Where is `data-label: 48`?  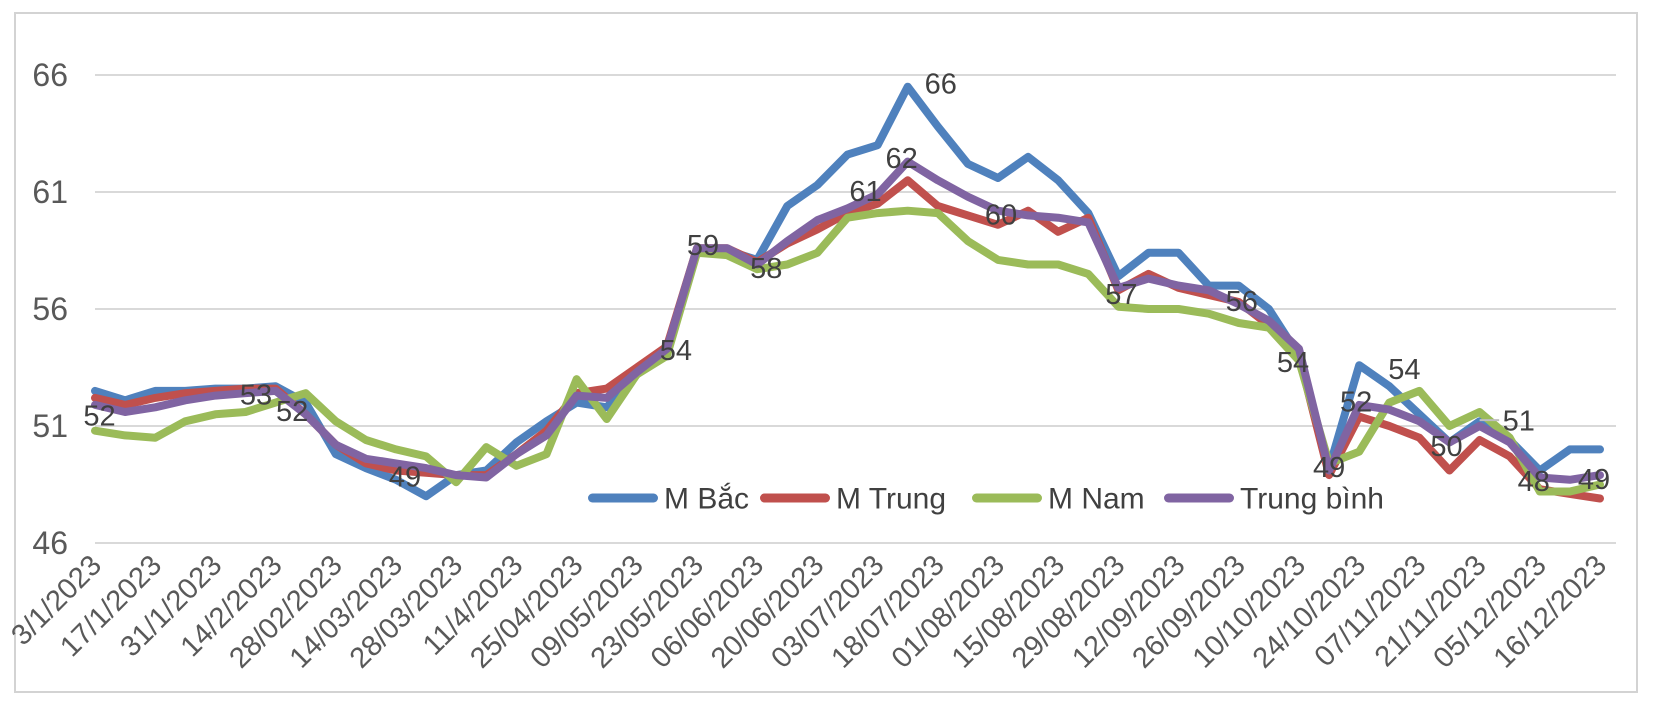
data-label: 48 is located at coordinates (1534, 482).